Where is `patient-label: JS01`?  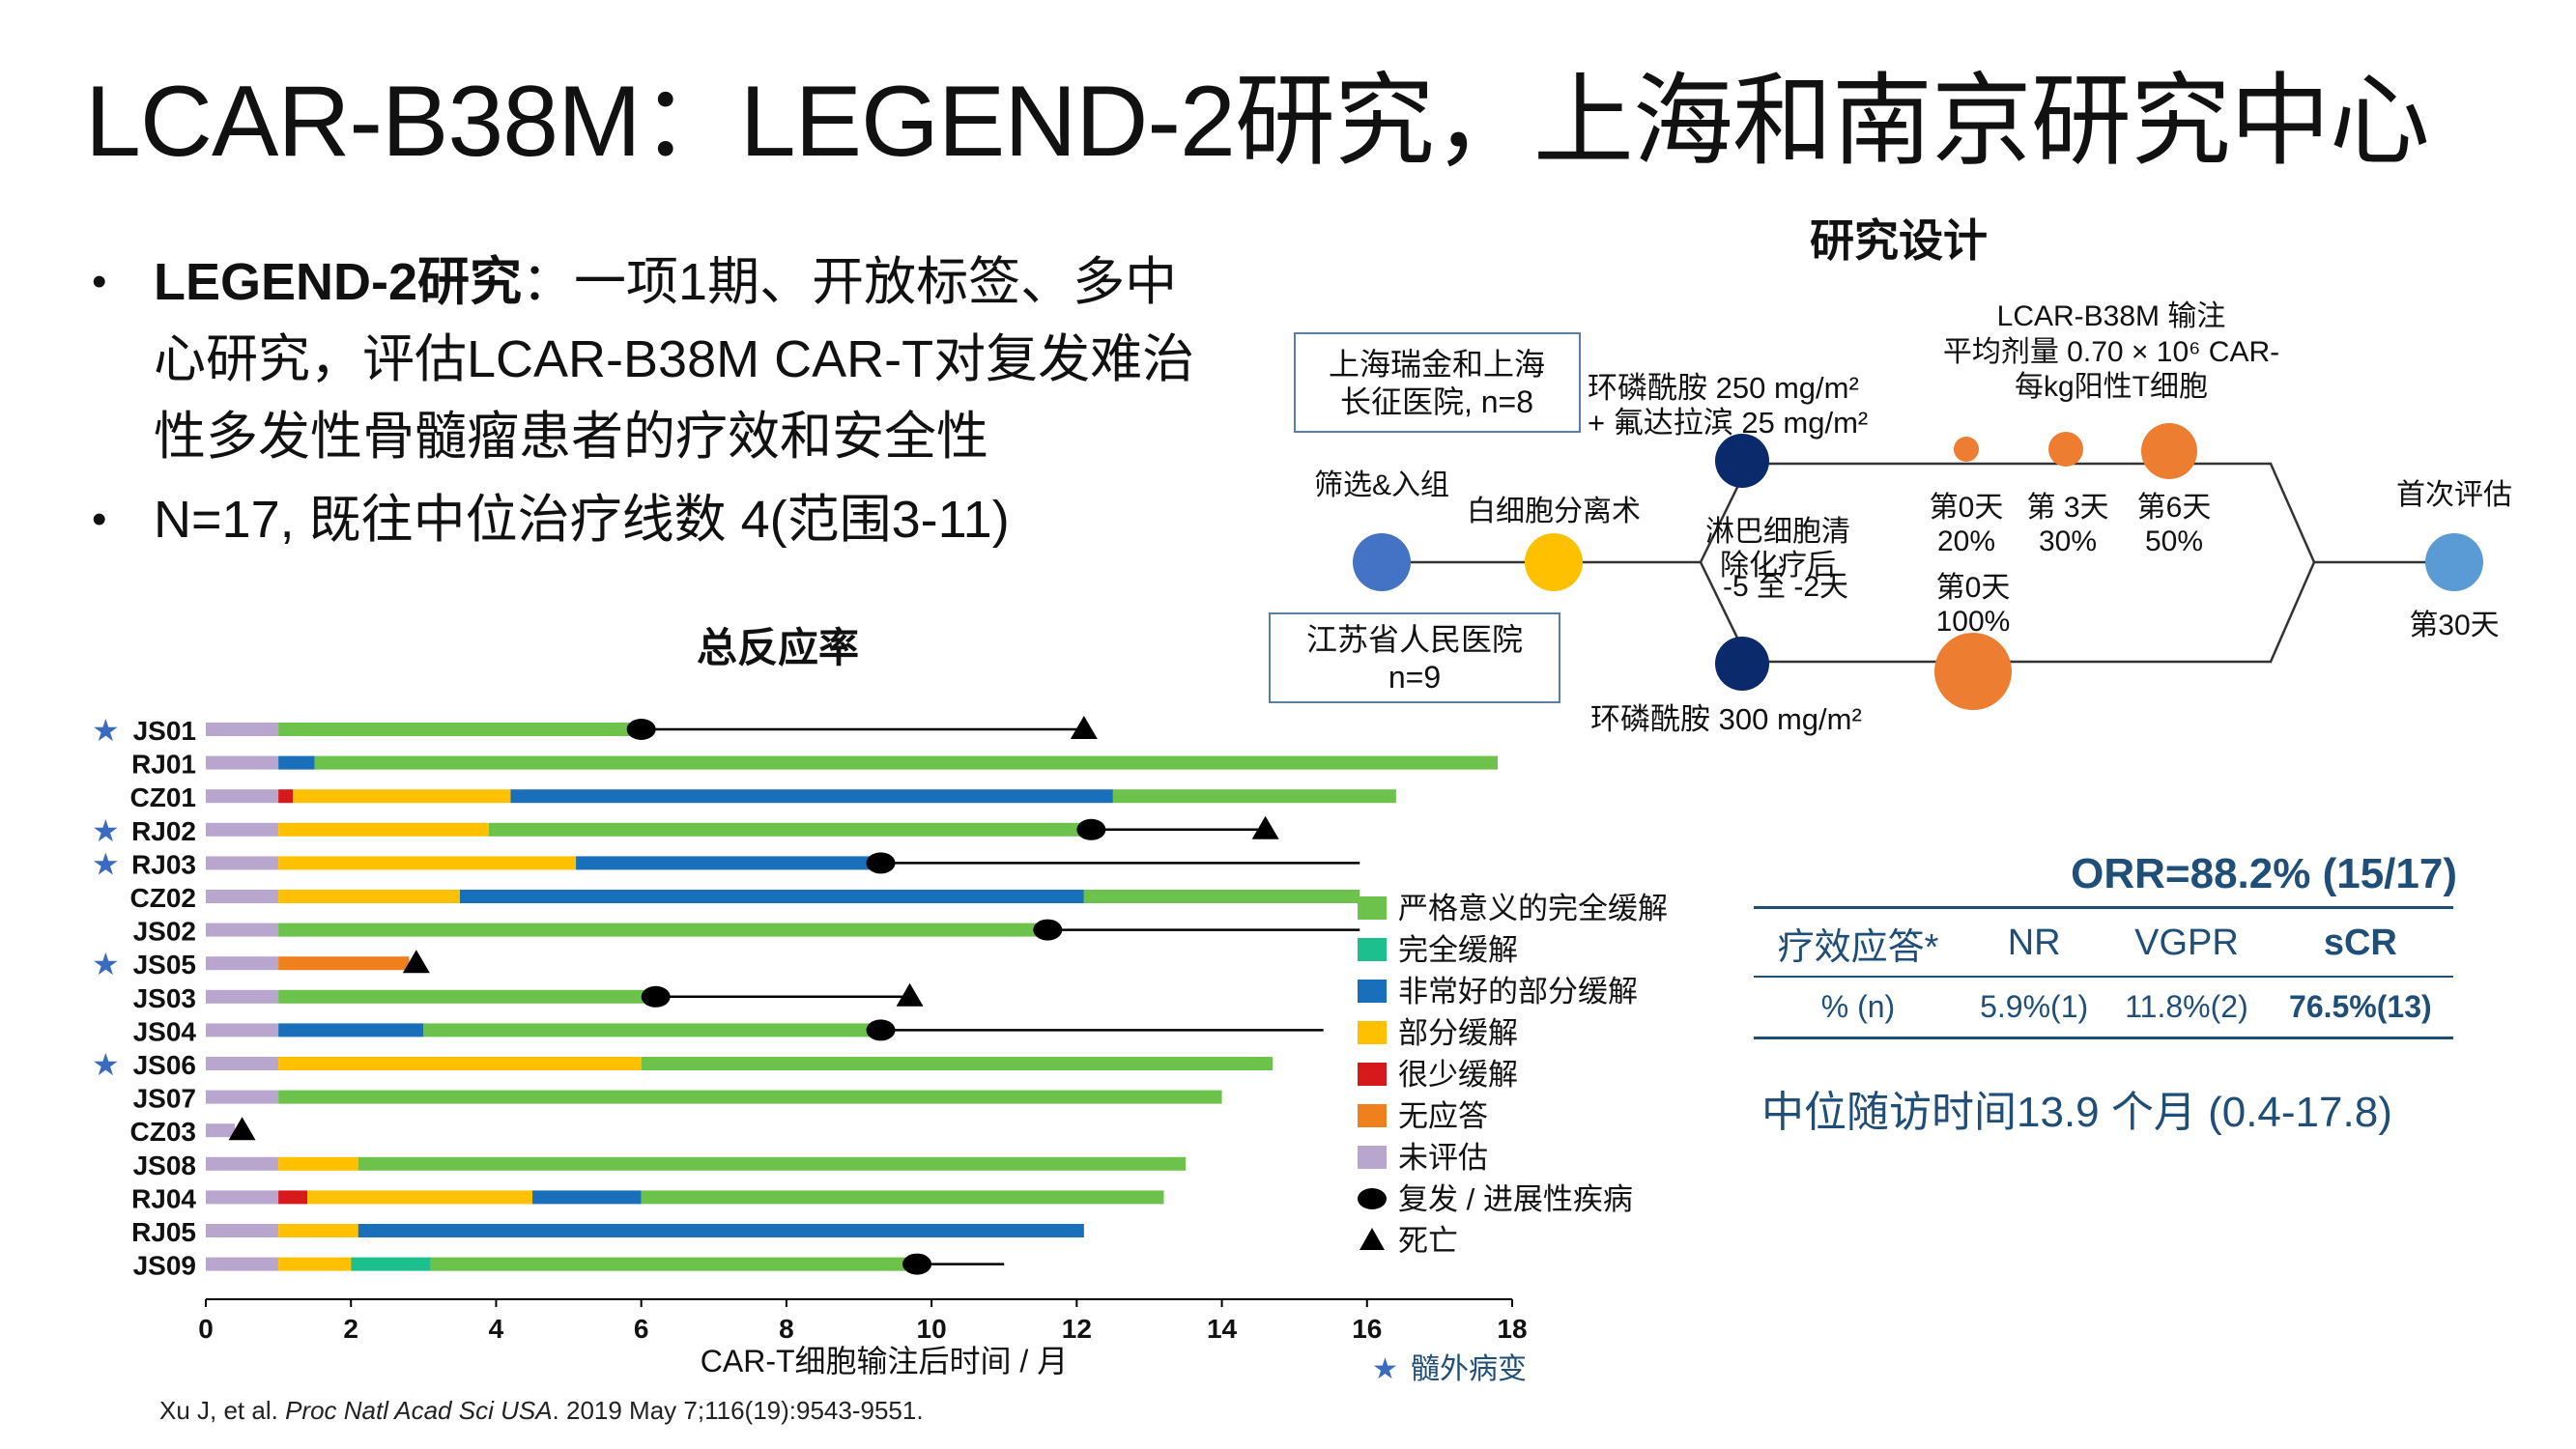
patient-label: JS01 is located at coordinates (164, 731).